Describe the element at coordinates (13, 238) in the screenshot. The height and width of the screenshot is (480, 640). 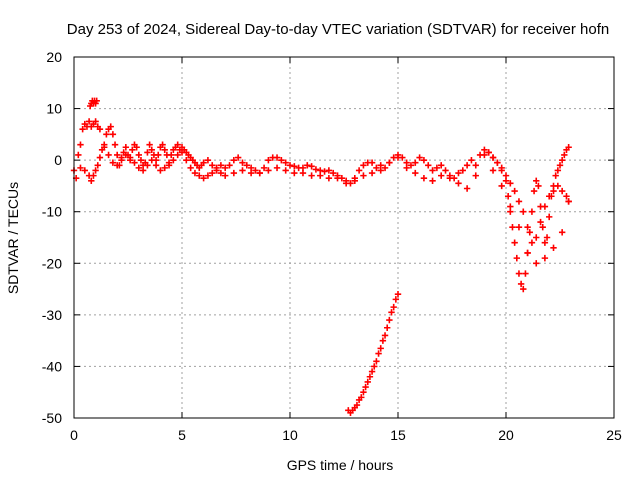
I see `y-axis-title: SDTVAR / TECUs` at that location.